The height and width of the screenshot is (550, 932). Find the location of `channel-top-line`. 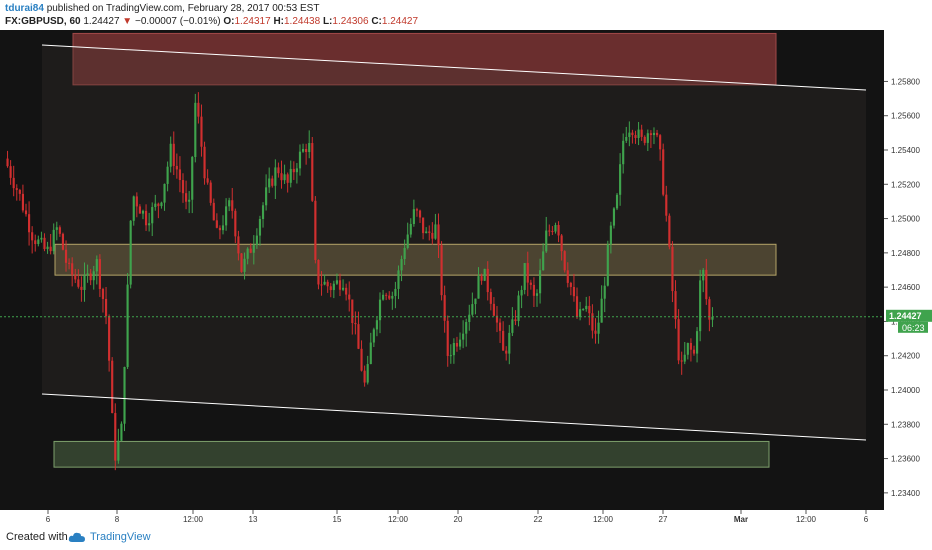

channel-top-line is located at coordinates (454, 67).